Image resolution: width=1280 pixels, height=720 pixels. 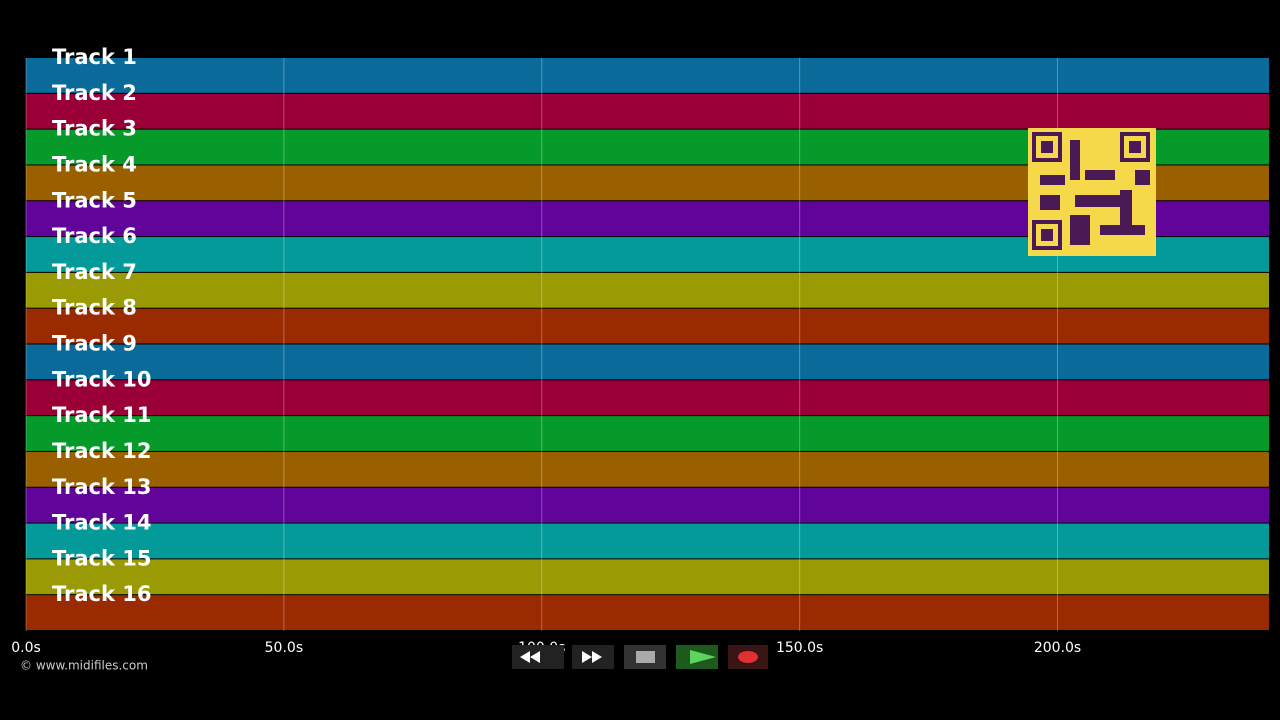 I want to click on track-label: Track 6, so click(x=94, y=236).